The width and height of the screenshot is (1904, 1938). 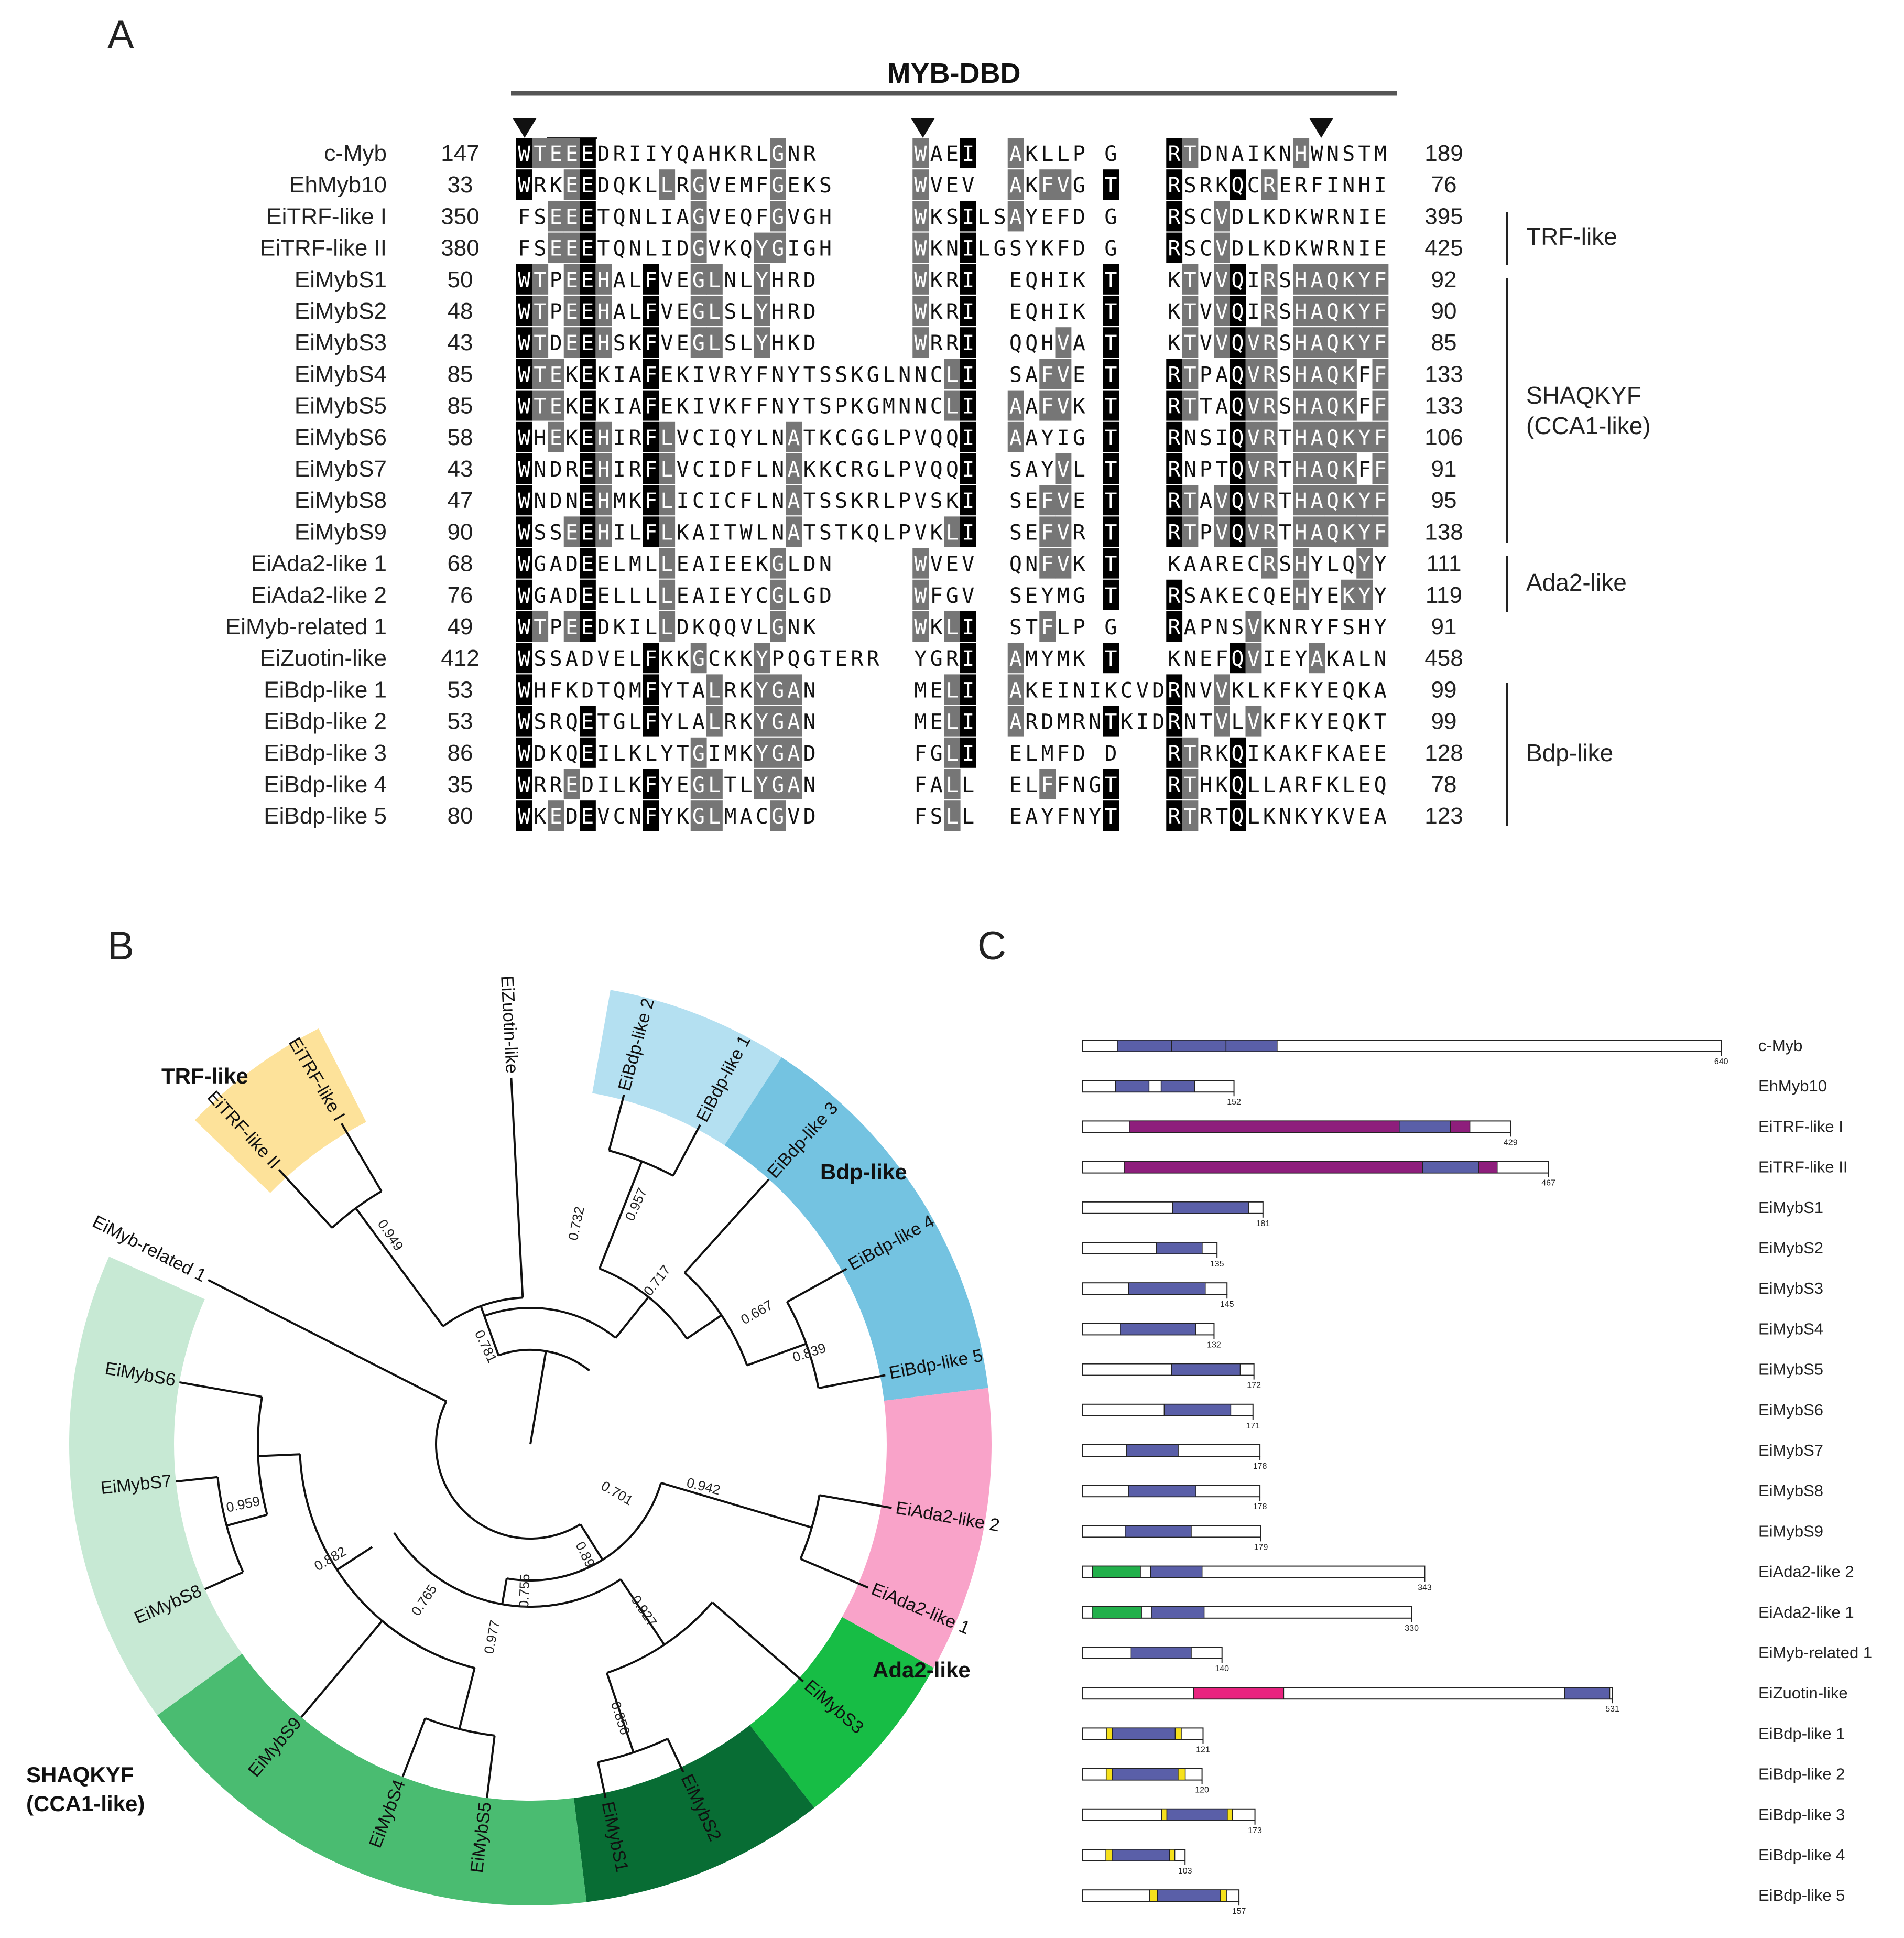 I want to click on protein-name: EiMybS7, so click(x=1791, y=1450).